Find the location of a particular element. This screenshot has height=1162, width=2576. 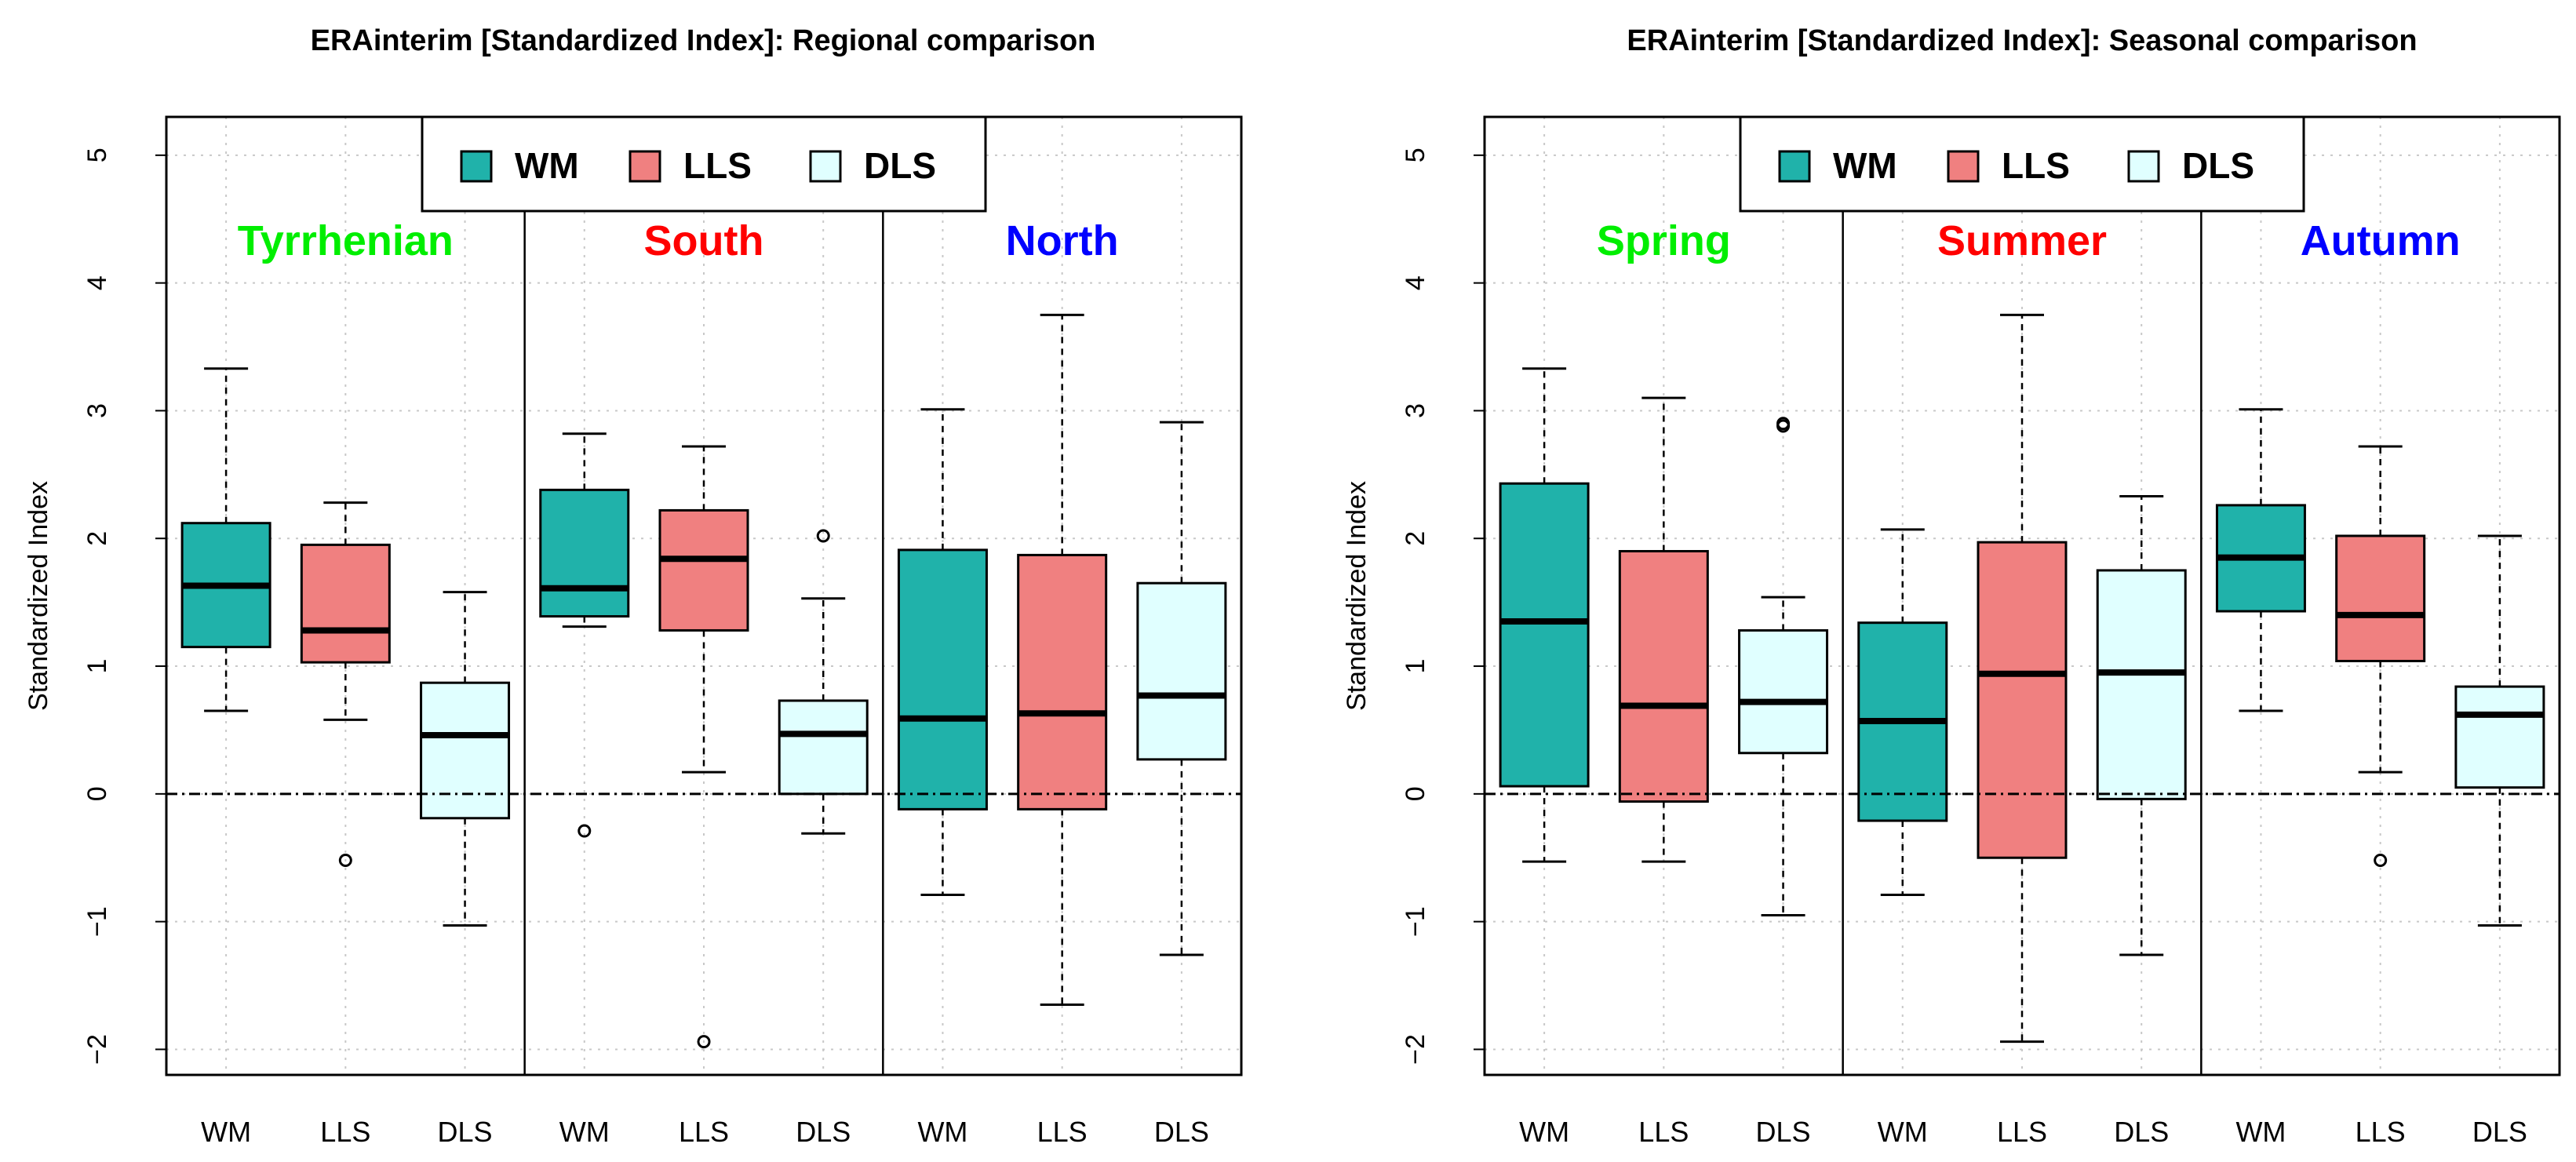

box-wm-summer is located at coordinates (1902, 712).